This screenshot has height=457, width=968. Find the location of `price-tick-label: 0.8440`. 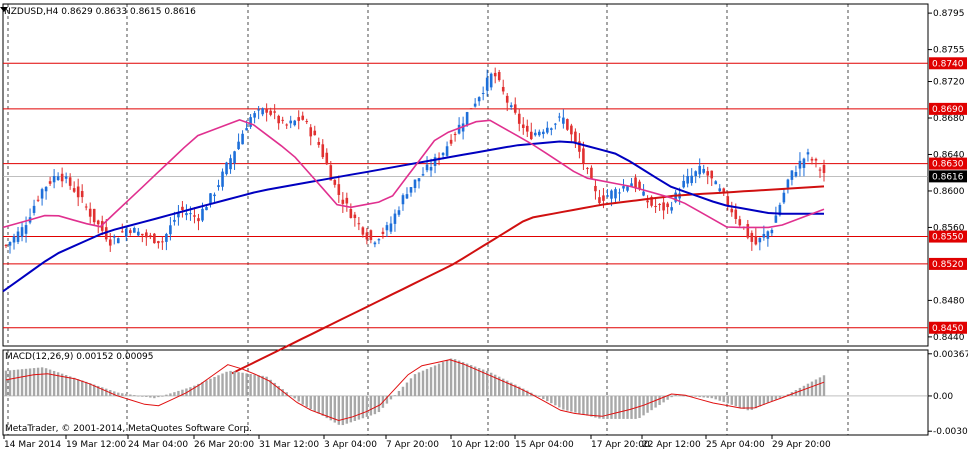

price-tick-label: 0.8440 is located at coordinates (949, 338).